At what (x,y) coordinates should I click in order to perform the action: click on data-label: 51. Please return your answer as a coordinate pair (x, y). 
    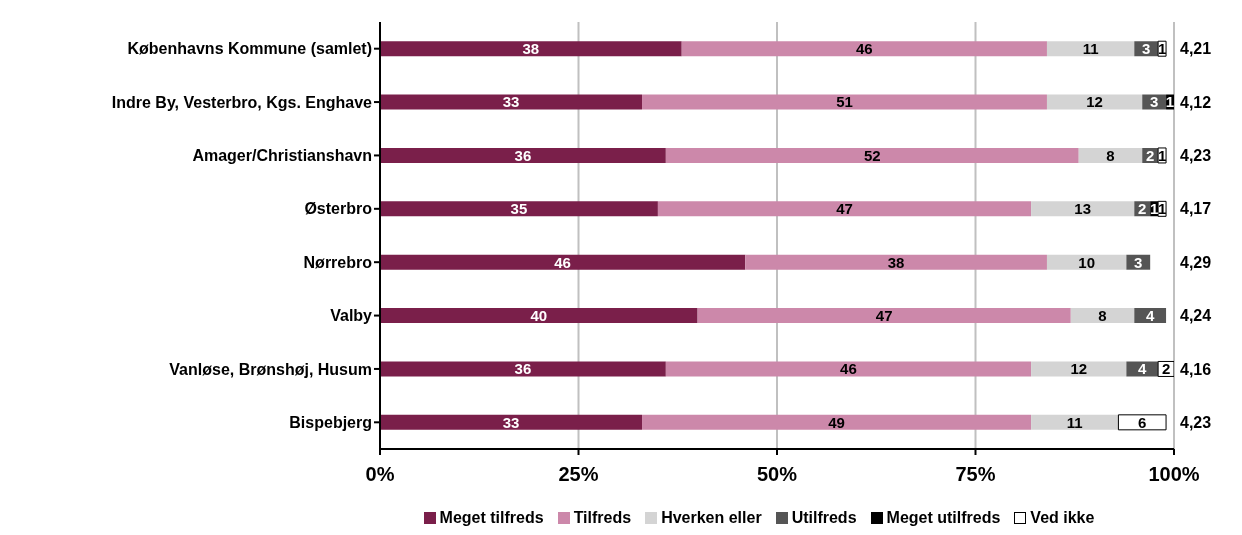
    Looking at the image, I should click on (844, 102).